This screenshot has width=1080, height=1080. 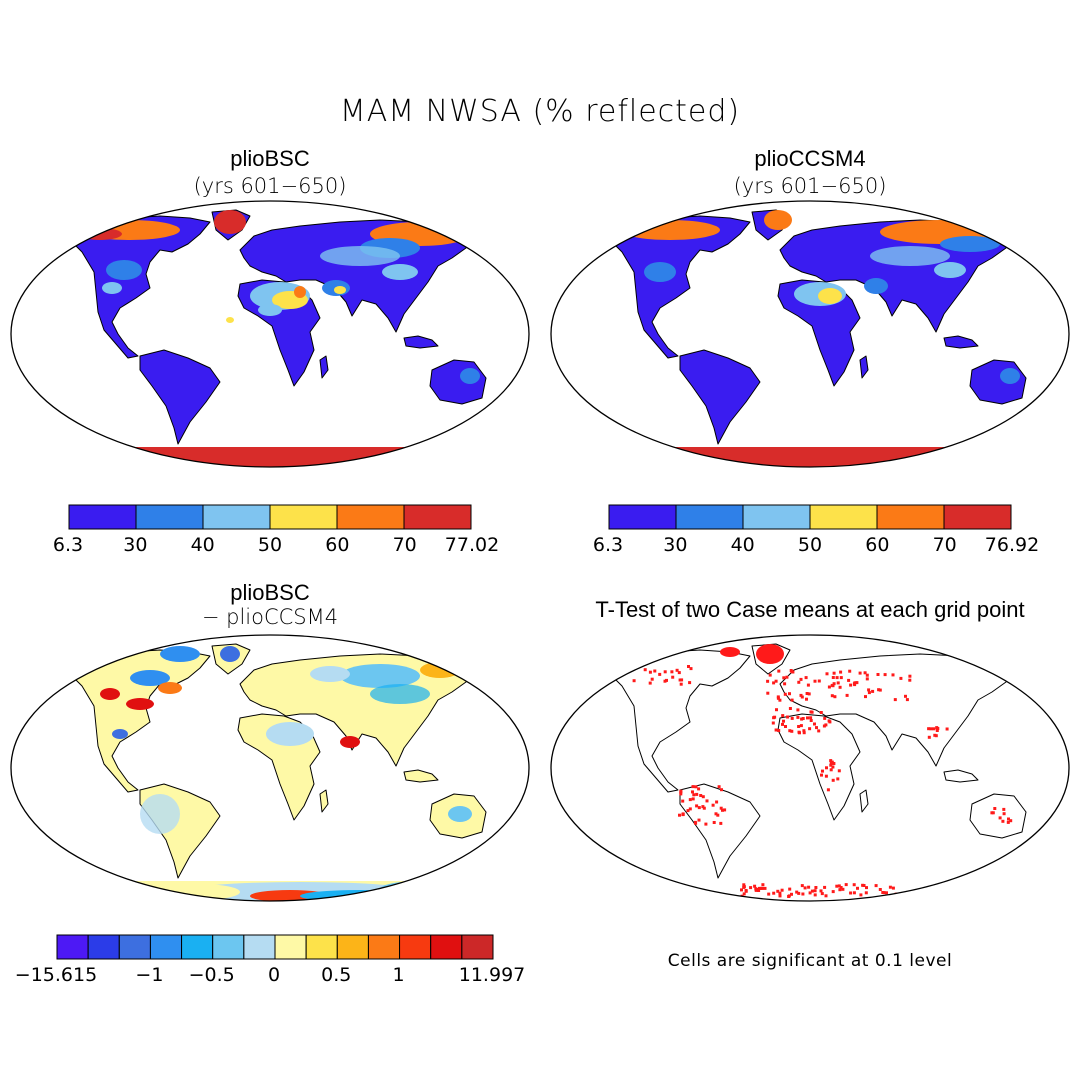 I want to click on colorbar-tick-label: 70, so click(x=404, y=545).